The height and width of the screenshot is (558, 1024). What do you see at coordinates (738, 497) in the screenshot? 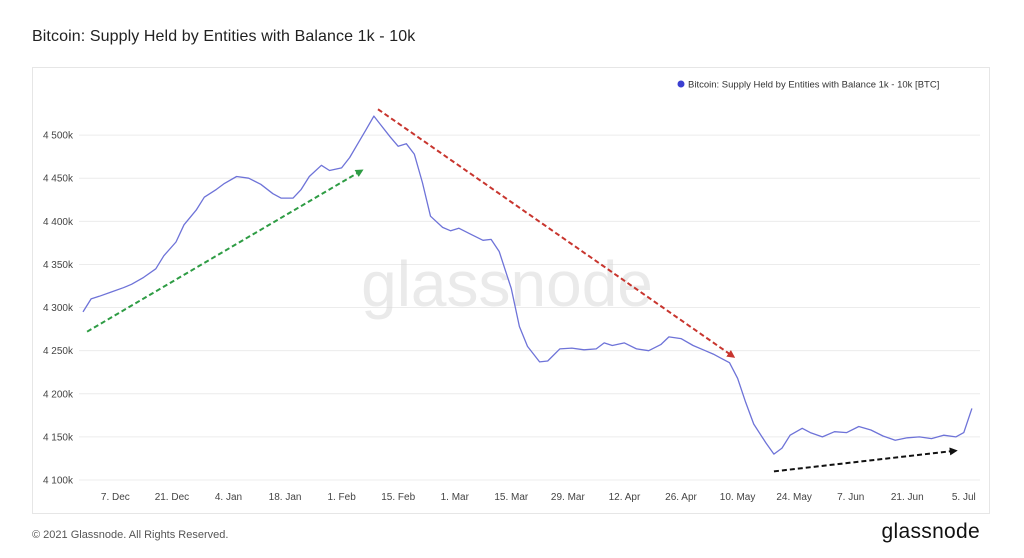
I see `x-tick-label: 10. May` at bounding box center [738, 497].